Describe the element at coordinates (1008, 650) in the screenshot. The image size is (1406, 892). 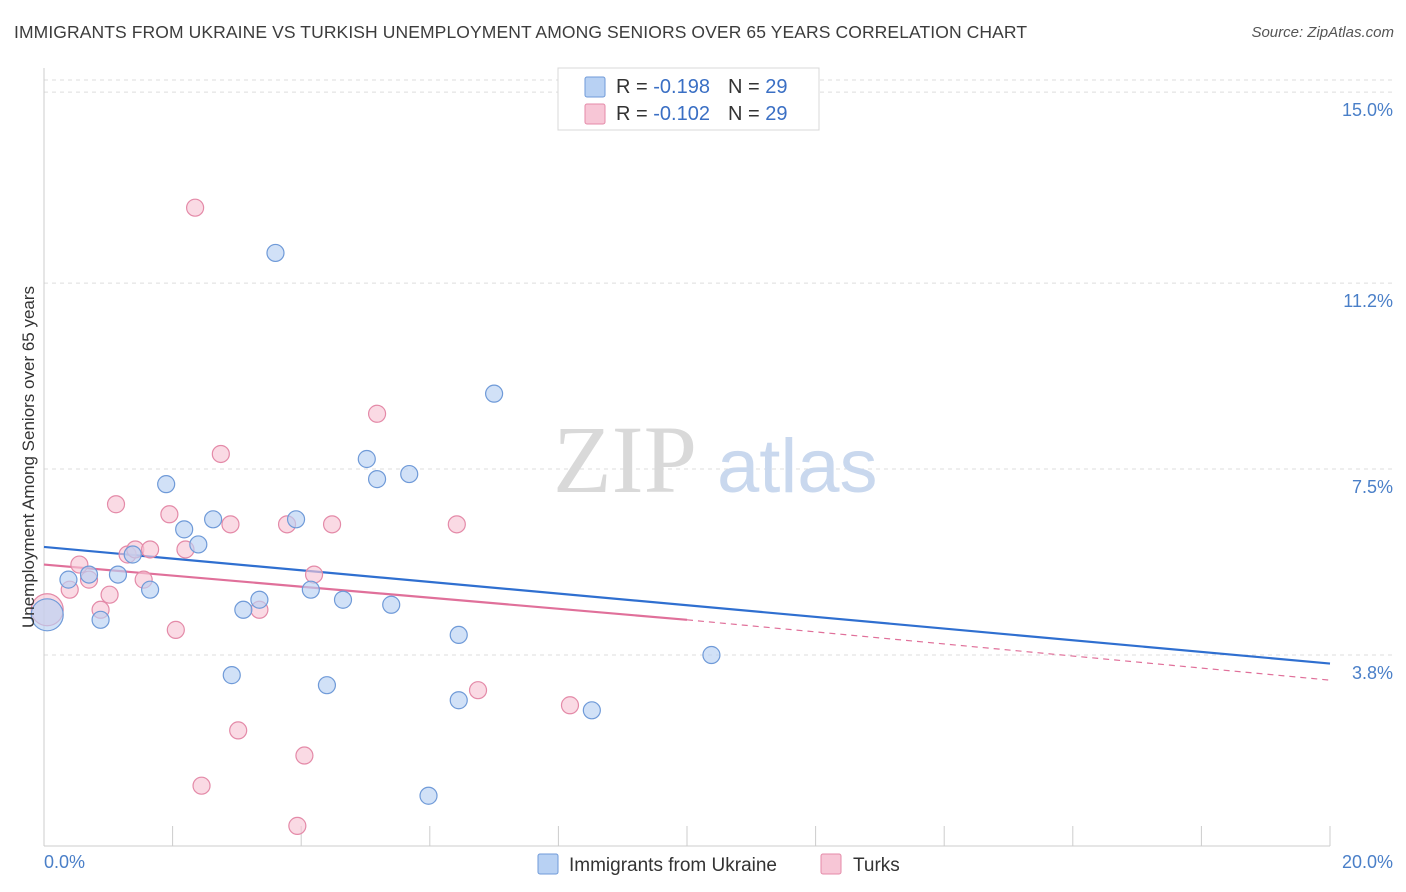
I see `trend-line-turks-extension` at that location.